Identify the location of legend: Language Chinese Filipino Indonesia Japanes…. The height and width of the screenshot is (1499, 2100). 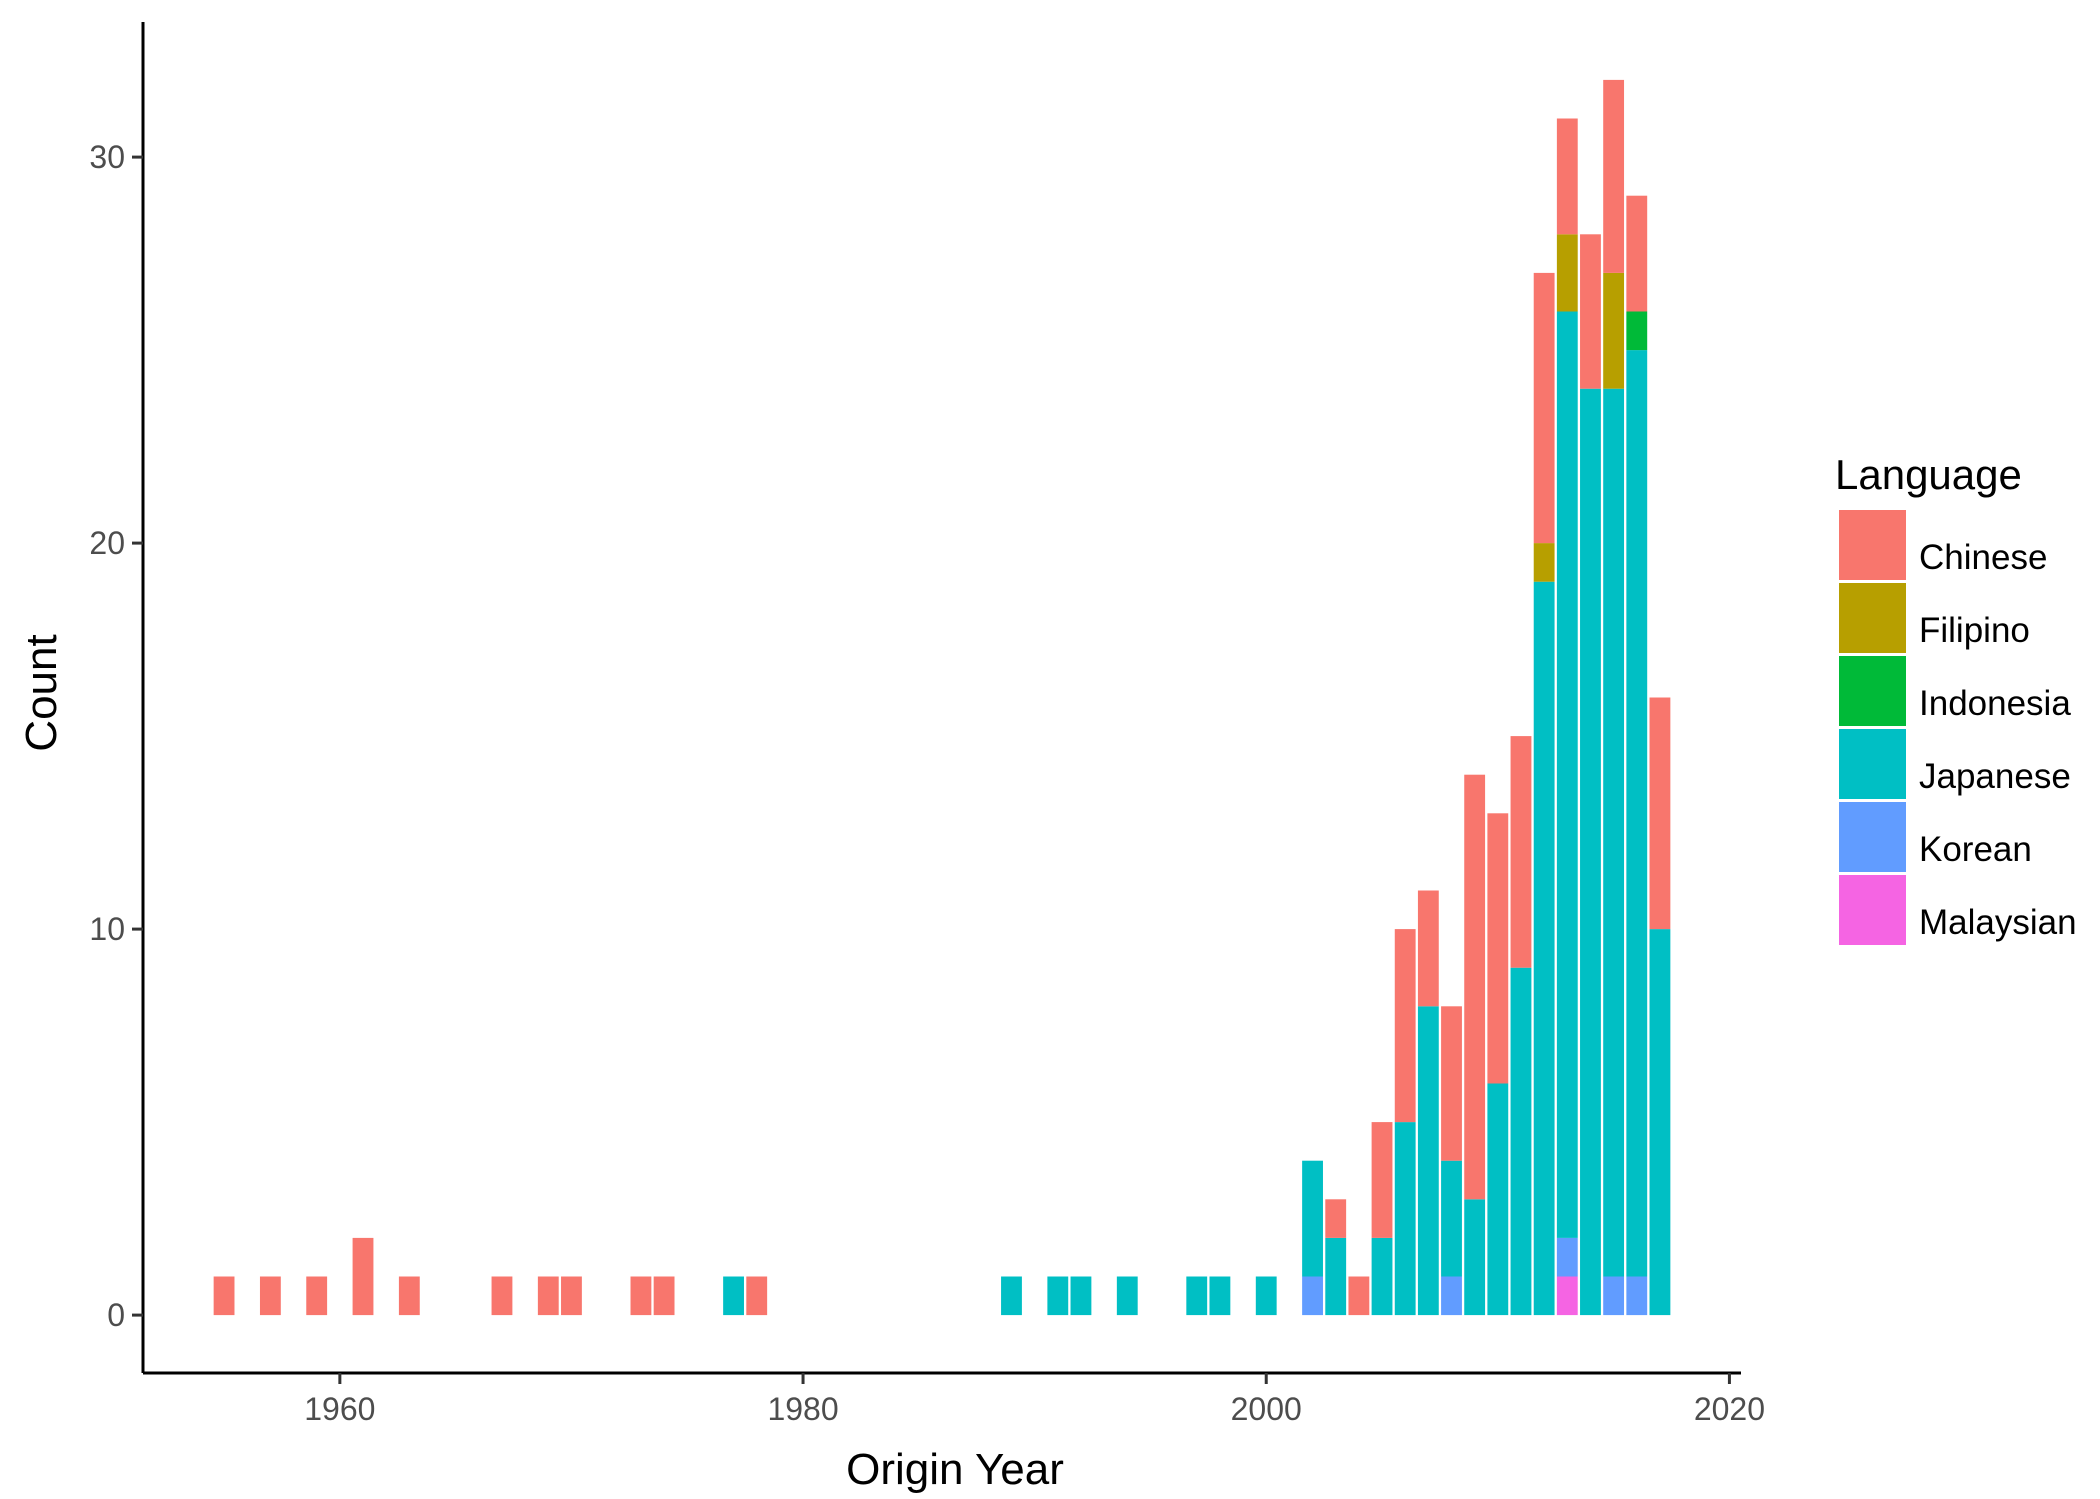
(1956, 698).